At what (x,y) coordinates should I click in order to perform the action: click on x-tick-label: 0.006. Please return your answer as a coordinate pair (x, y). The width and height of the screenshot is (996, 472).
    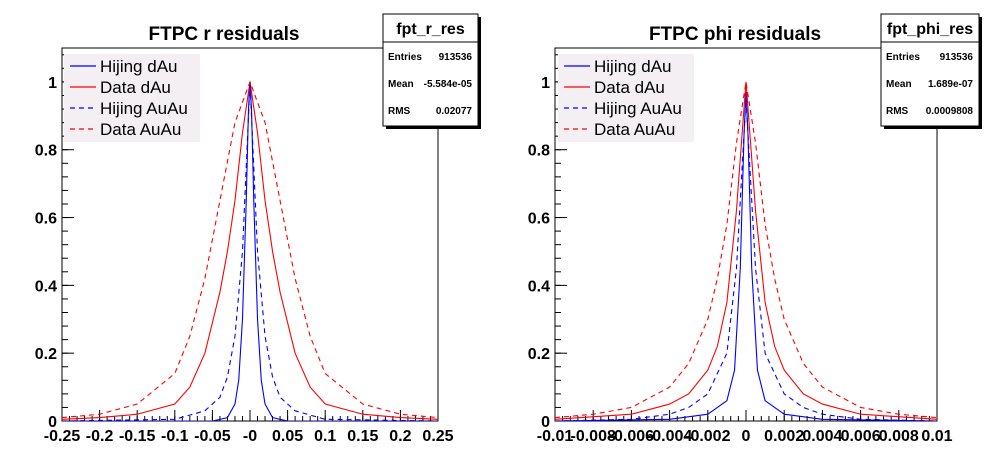
    Looking at the image, I should click on (861, 436).